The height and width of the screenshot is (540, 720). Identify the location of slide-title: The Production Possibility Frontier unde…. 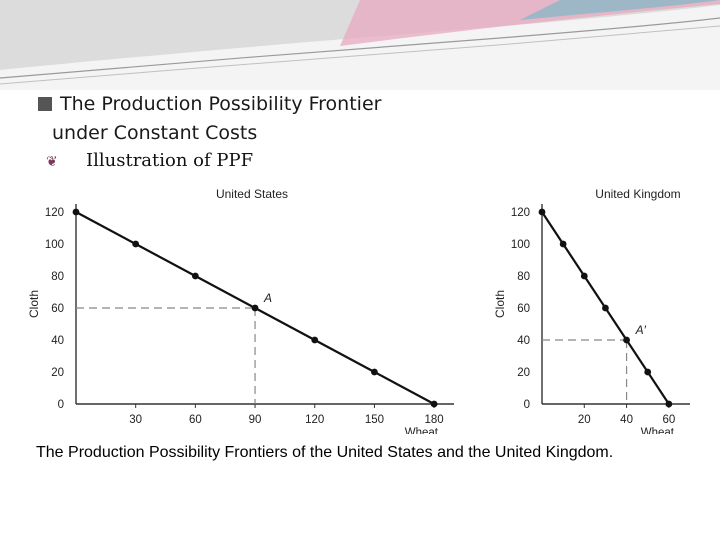
(318, 119).